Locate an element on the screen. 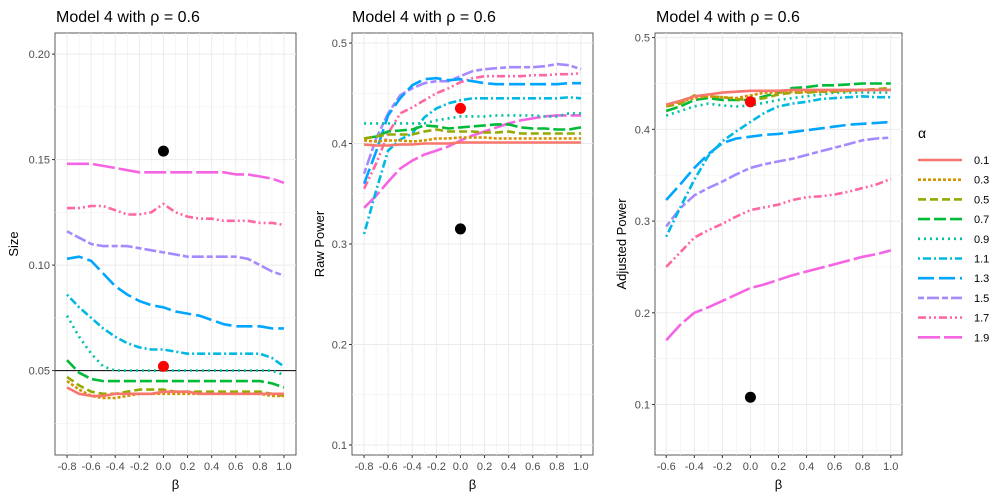  legend-item: 1.1 is located at coordinates (953, 260).